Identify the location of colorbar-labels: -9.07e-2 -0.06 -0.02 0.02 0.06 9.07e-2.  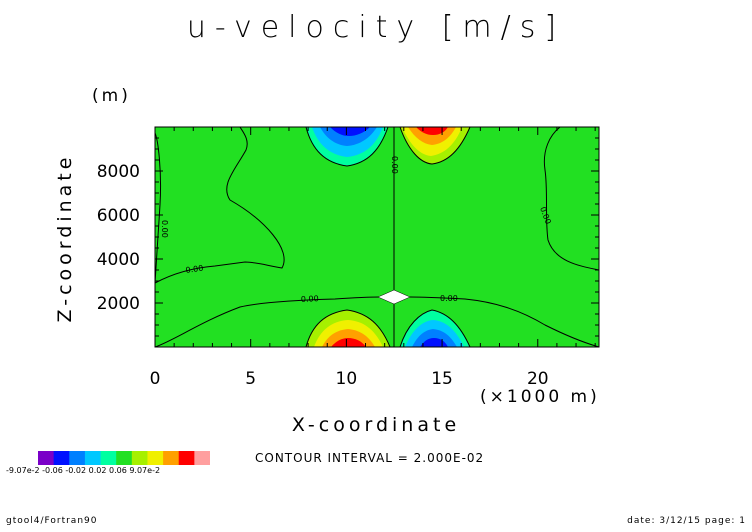
(83, 470).